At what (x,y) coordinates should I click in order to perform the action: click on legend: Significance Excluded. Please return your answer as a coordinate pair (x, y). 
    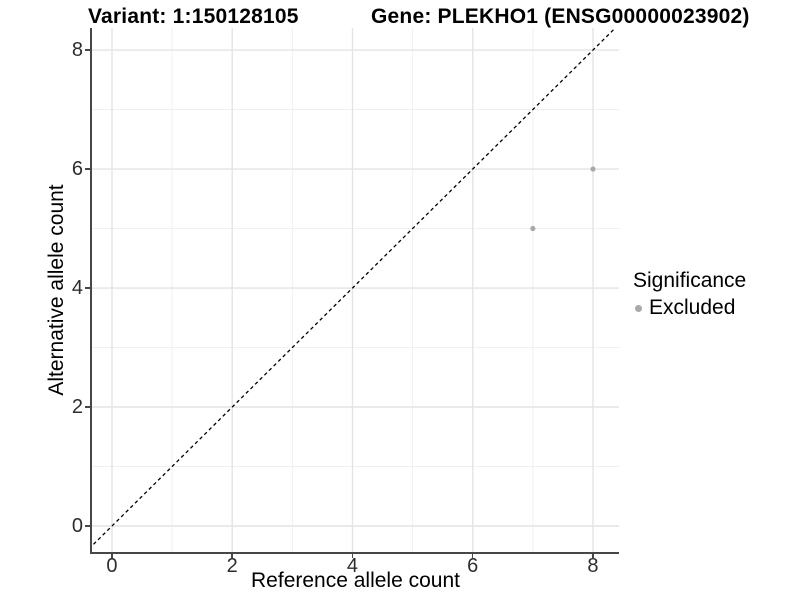
    Looking at the image, I should click on (689, 294).